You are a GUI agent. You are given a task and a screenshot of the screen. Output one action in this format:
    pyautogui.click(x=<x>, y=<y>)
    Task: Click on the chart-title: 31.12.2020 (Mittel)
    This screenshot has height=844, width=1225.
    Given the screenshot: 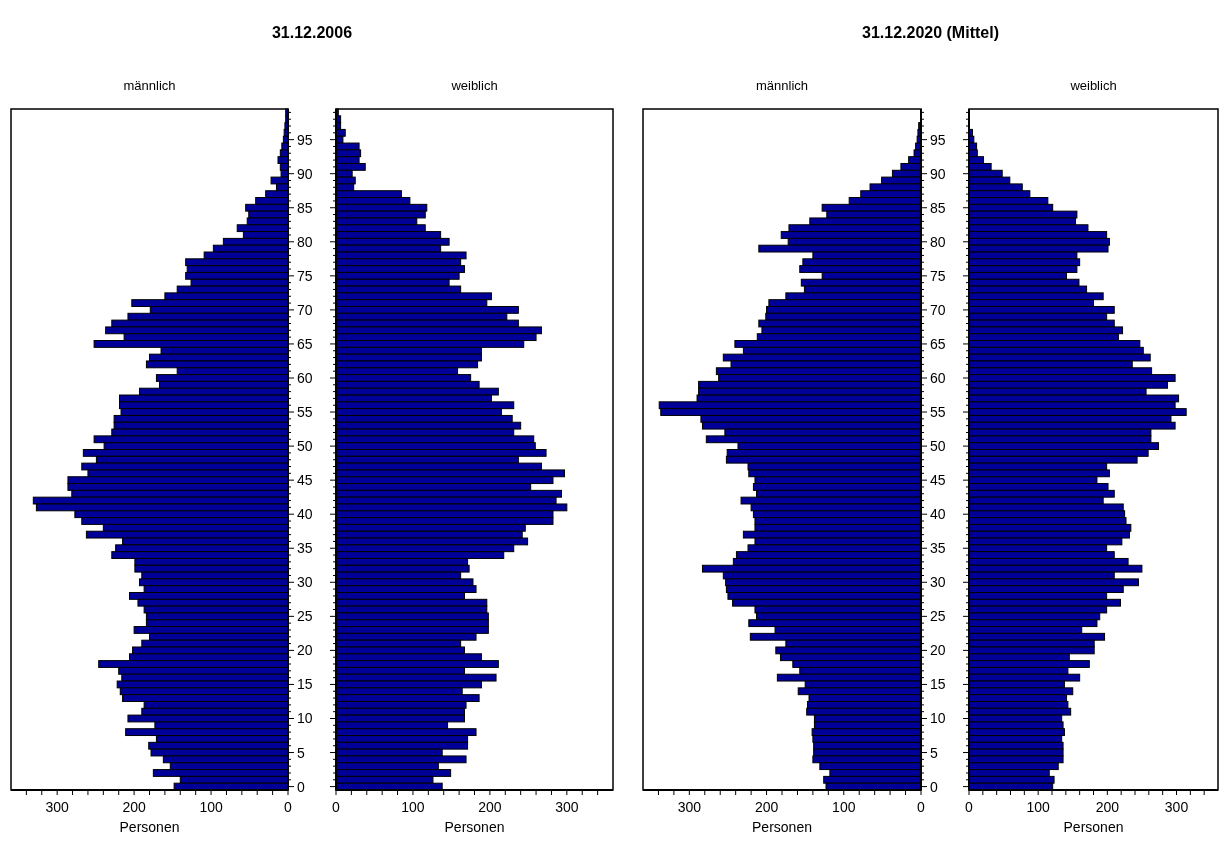 What is the action you would take?
    pyautogui.click(x=930, y=32)
    